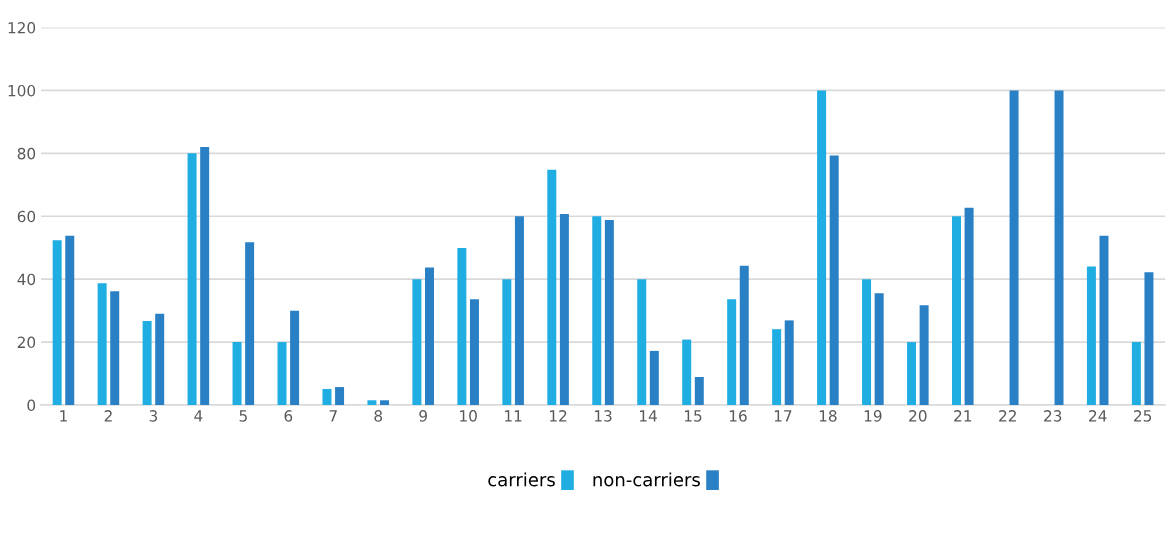  What do you see at coordinates (22, 90) in the screenshot?
I see `y-tick-label: 100` at bounding box center [22, 90].